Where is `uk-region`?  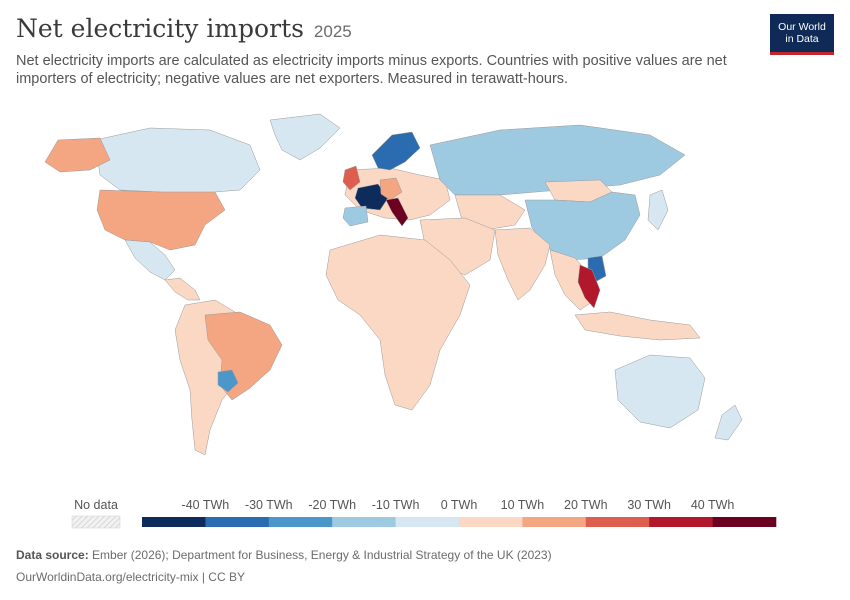 uk-region is located at coordinates (351, 178).